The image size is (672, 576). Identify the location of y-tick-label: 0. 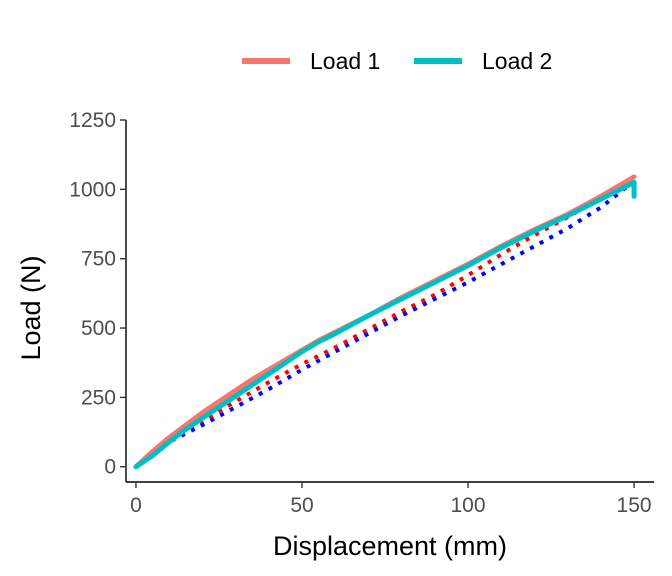
(110, 467).